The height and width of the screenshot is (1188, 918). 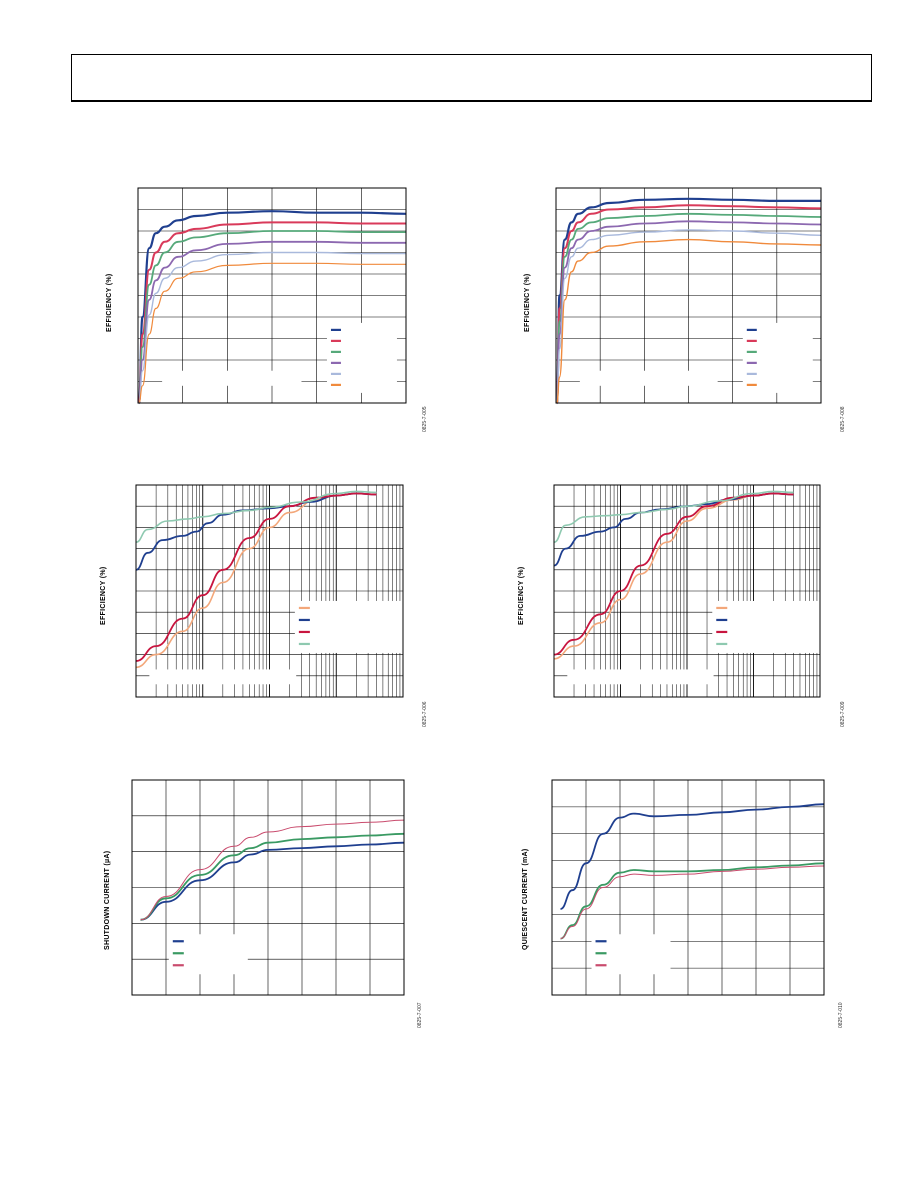 I want to click on figure-efficiency-1: EFFICIENCY (%) 0825-7-005, so click(x=270, y=310).